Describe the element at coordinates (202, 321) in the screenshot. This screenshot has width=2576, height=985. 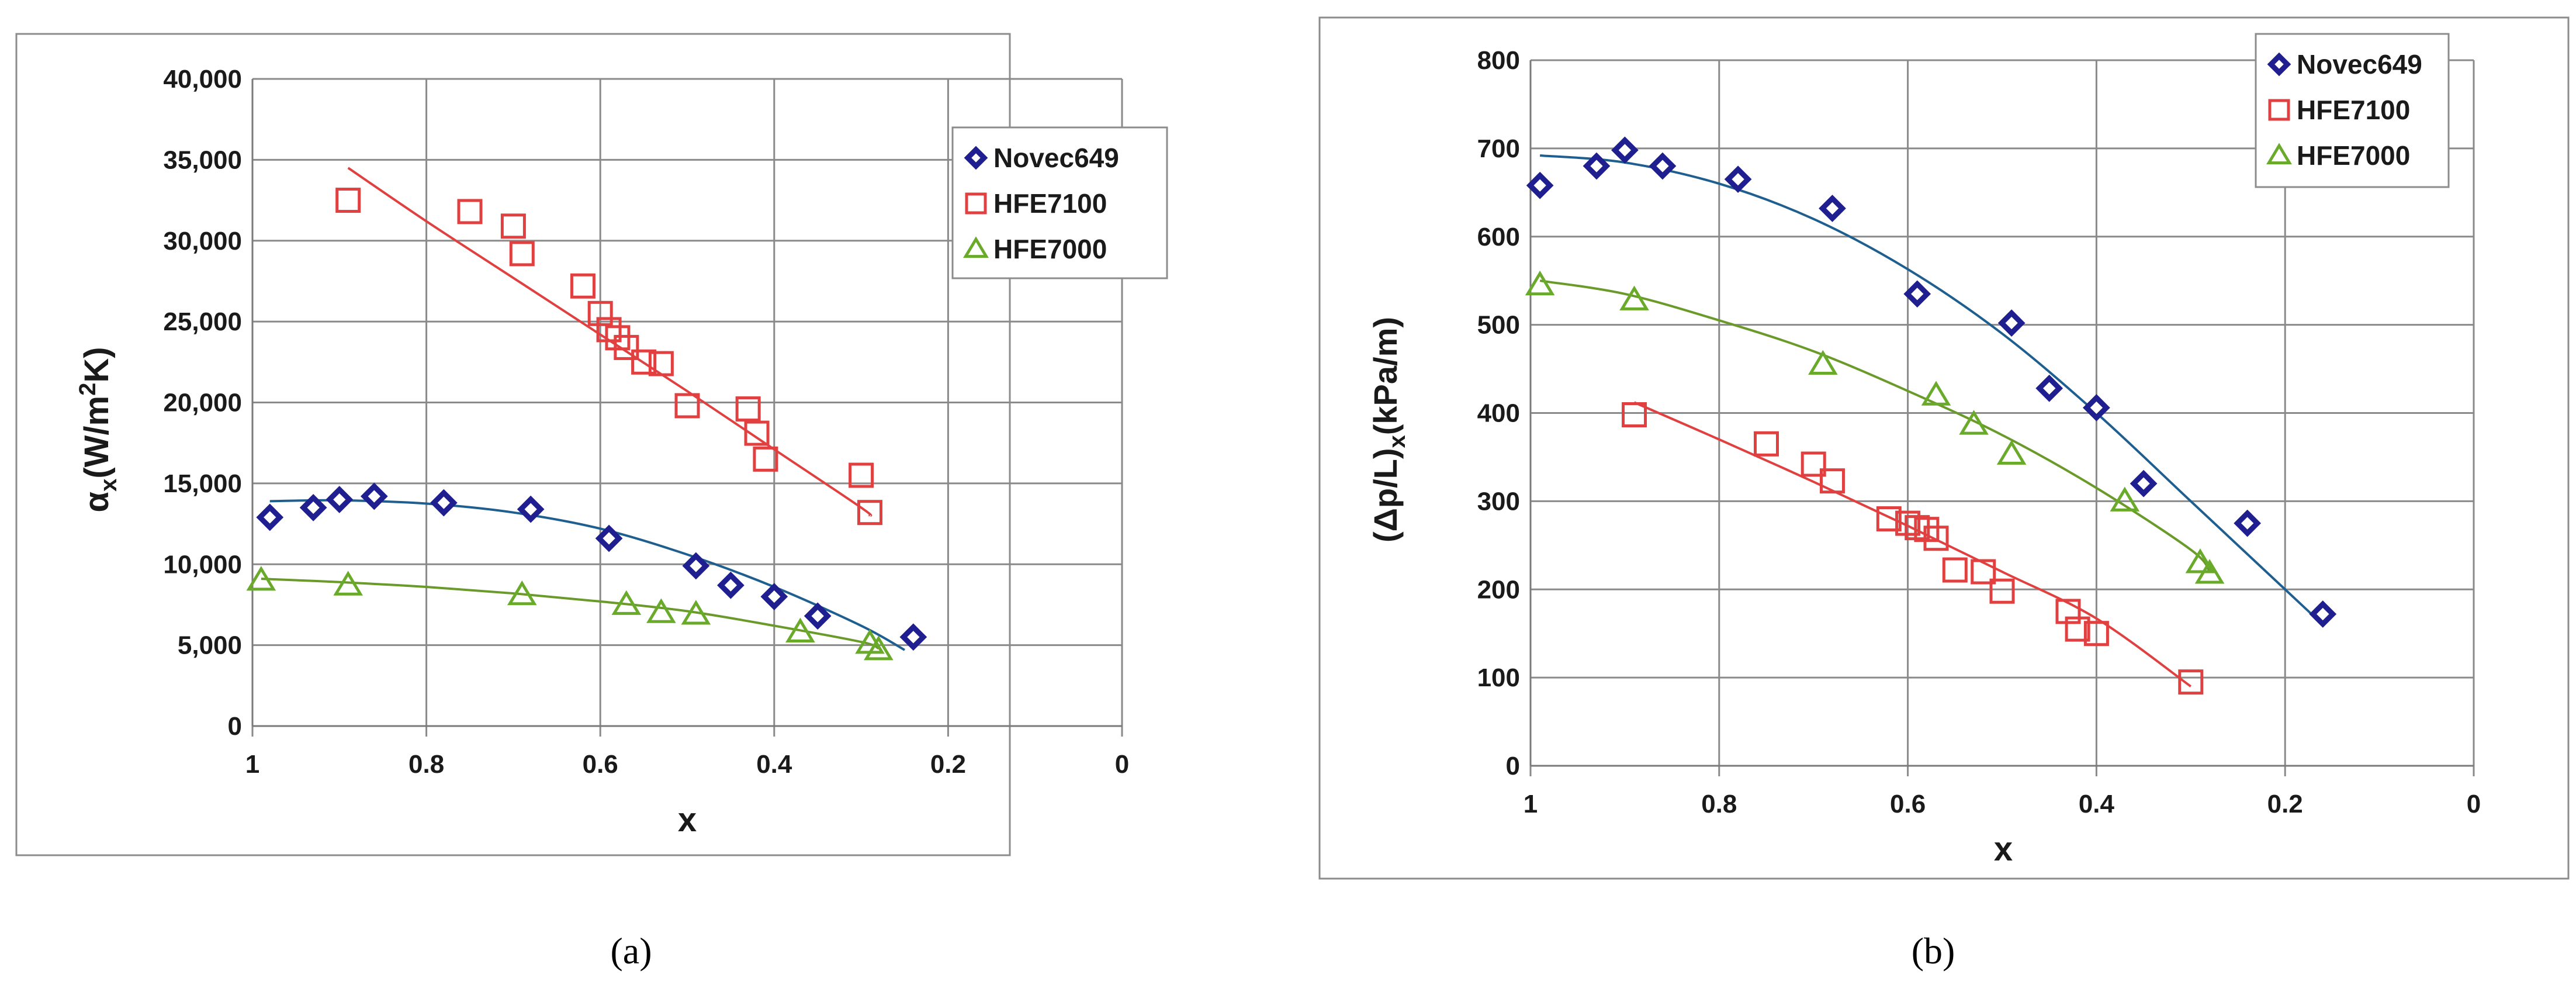
I see `y-tick-label: 25,000` at that location.